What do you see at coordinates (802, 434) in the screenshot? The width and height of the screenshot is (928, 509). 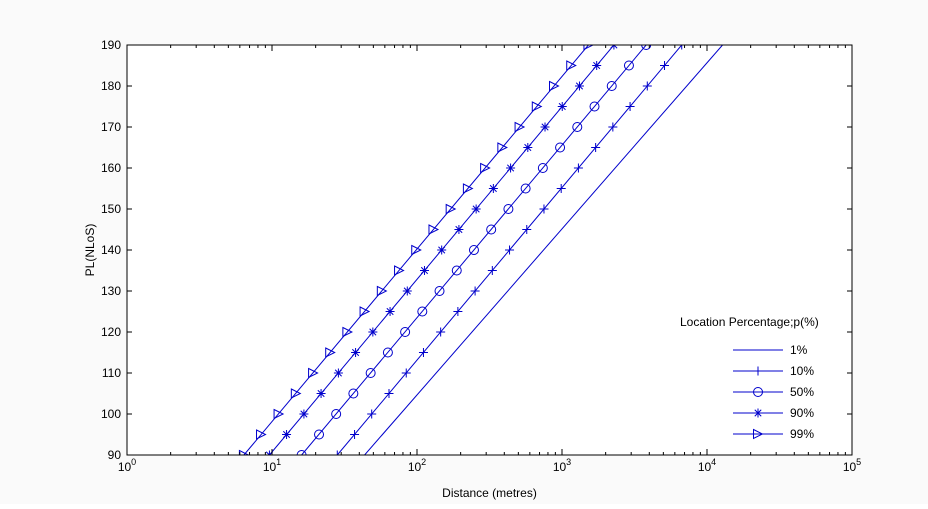 I see `legend-label: 99%` at bounding box center [802, 434].